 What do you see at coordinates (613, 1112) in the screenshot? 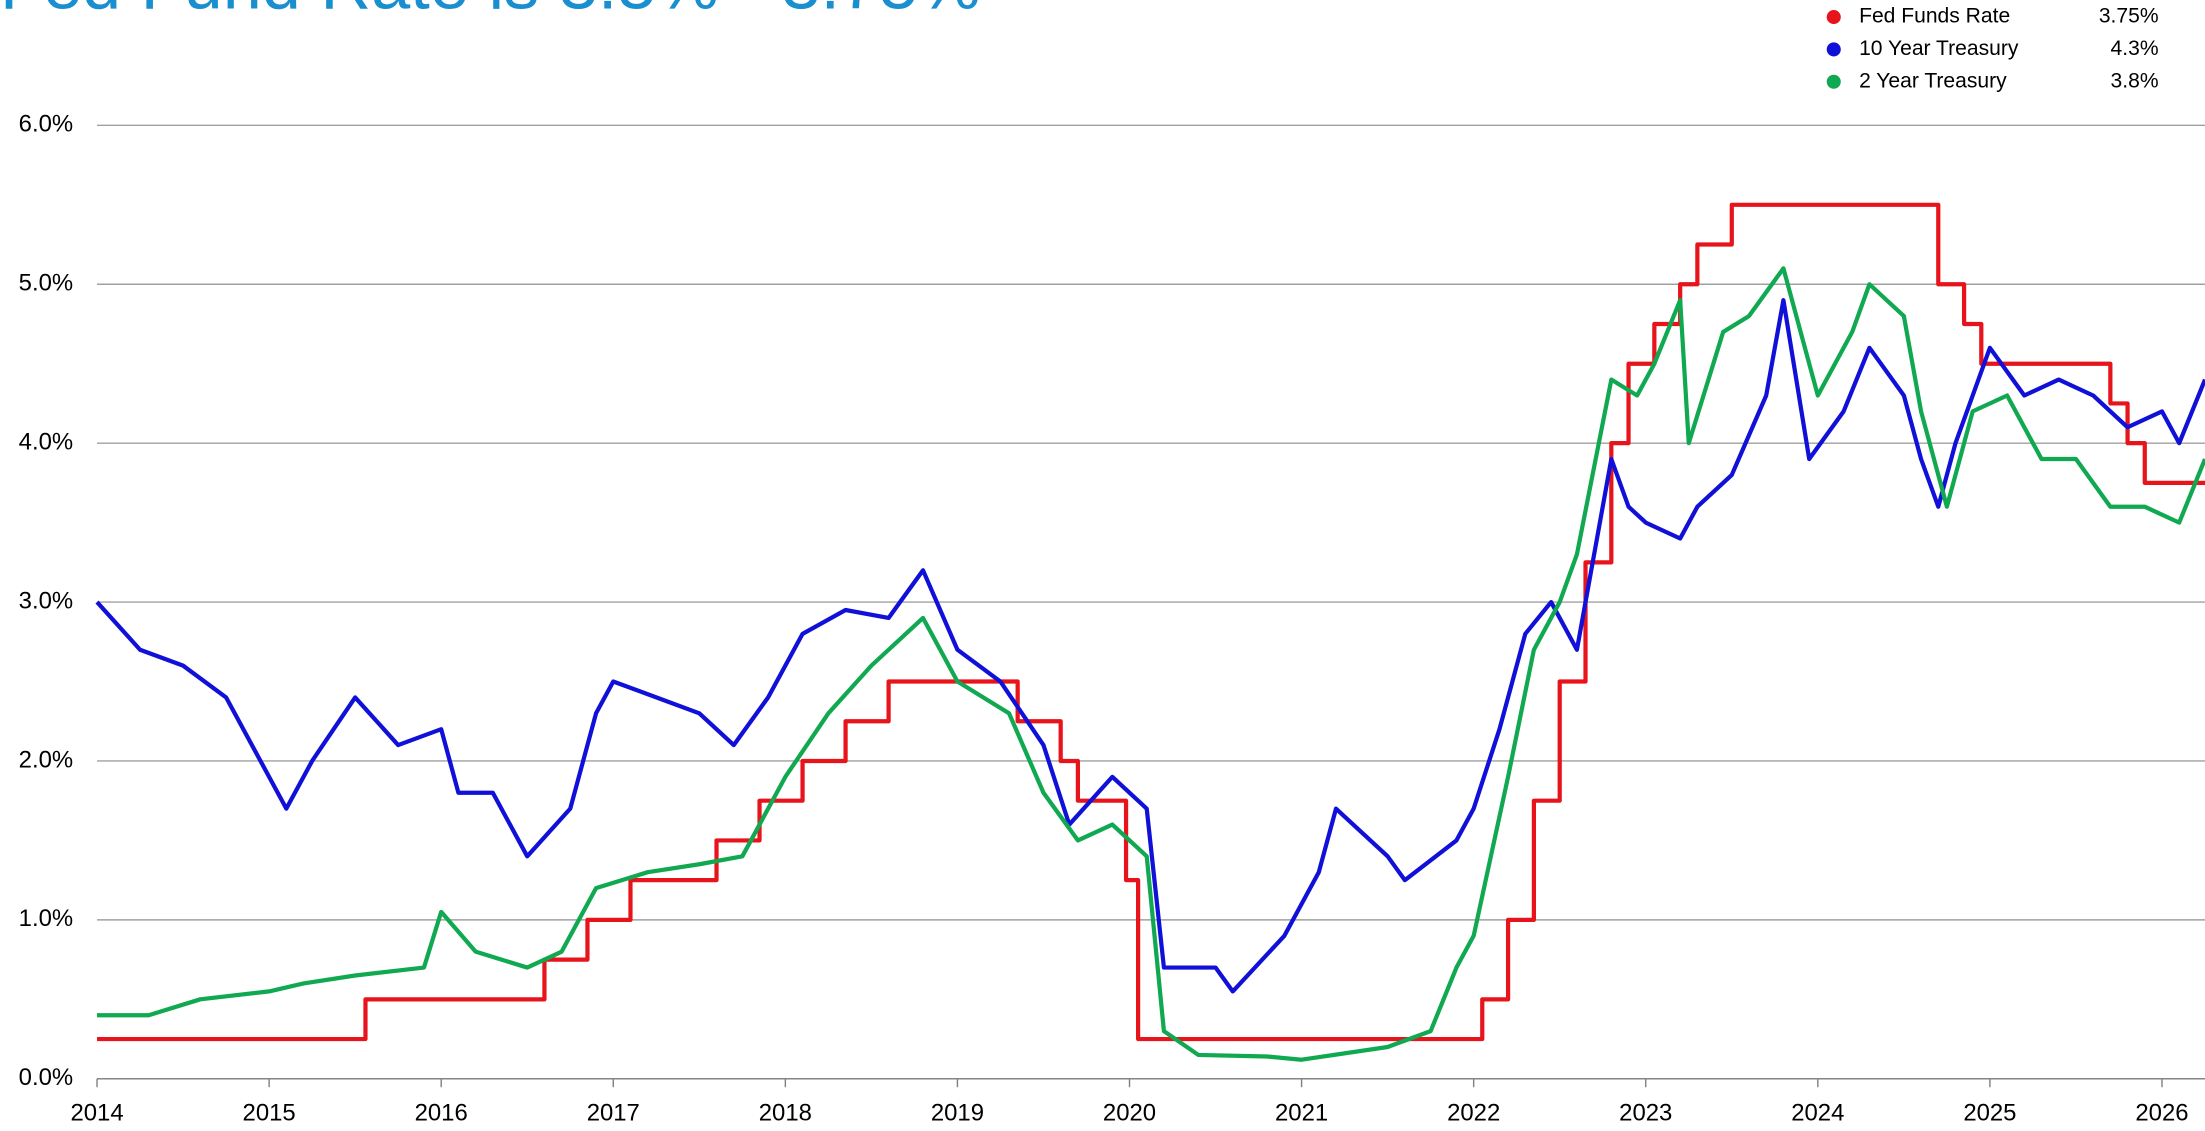
I see `x-tick-label: 2017` at bounding box center [613, 1112].